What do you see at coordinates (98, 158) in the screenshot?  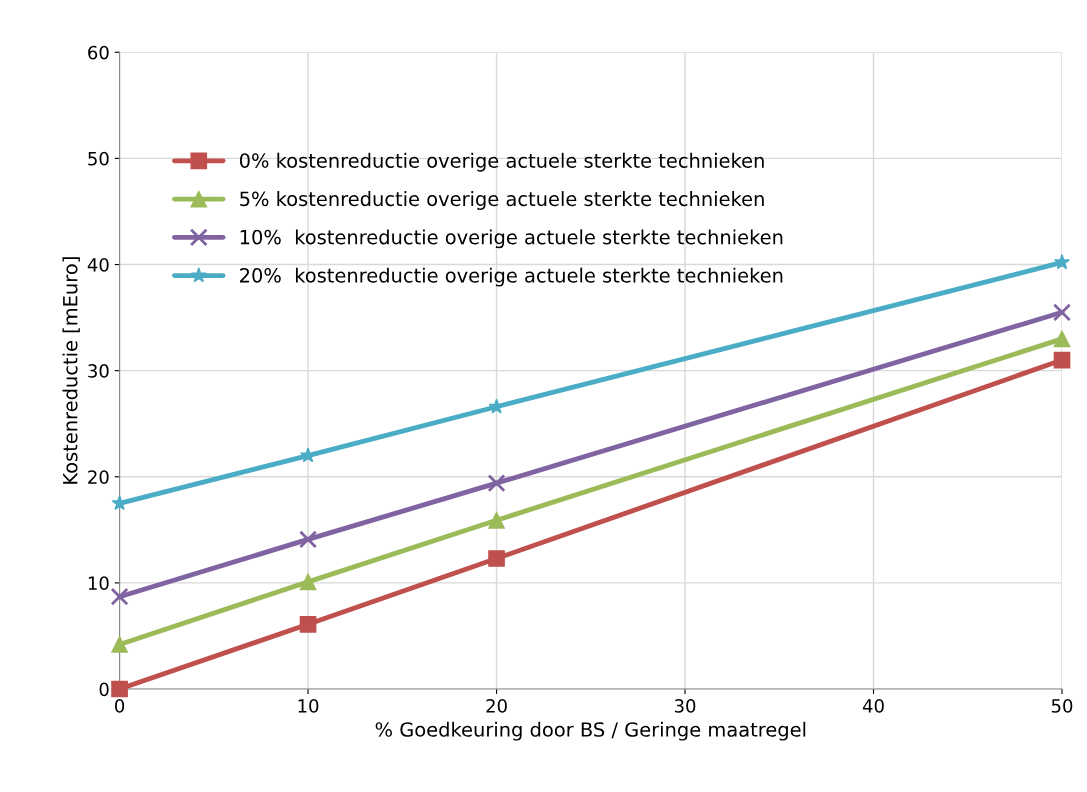 I see `y-tick-label: 50` at bounding box center [98, 158].